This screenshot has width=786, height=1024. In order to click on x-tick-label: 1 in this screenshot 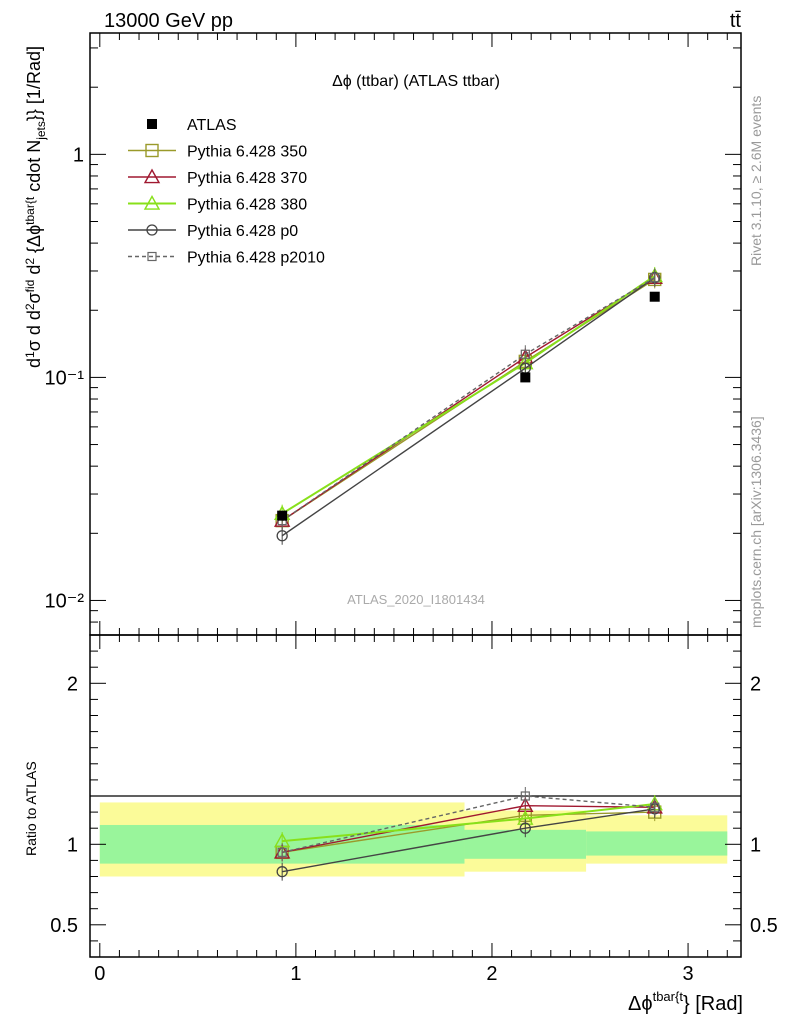, I will do `click(295, 974)`.